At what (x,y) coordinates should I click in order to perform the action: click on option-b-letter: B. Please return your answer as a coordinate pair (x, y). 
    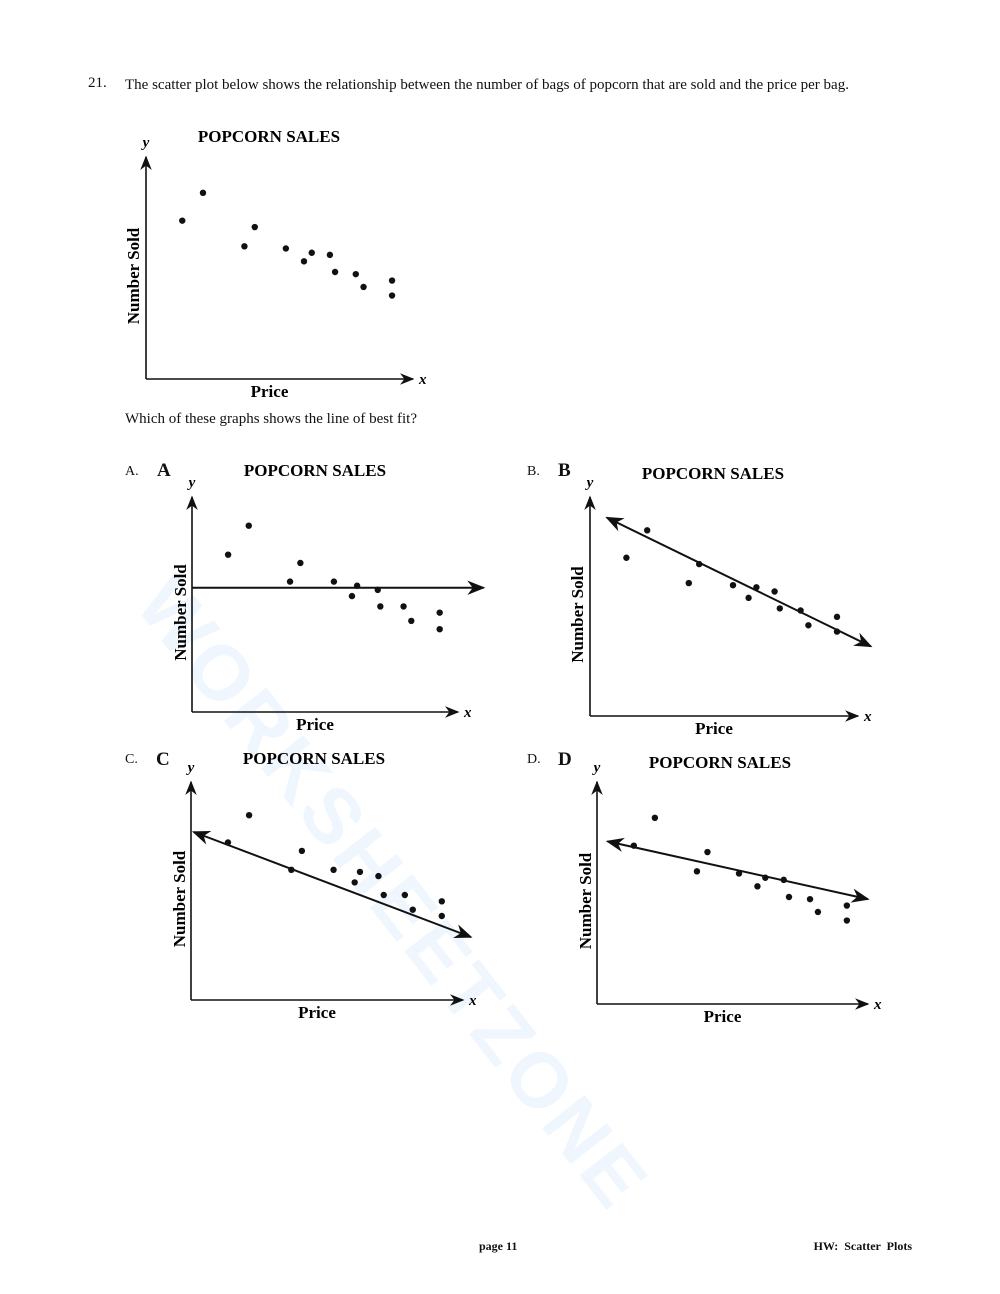
    Looking at the image, I should click on (564, 470).